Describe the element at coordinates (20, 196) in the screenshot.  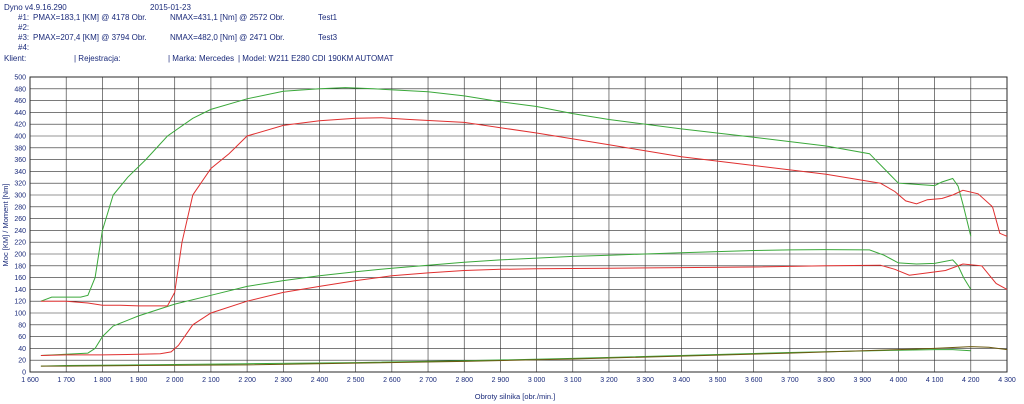
I see `y-tick-label: 300` at that location.